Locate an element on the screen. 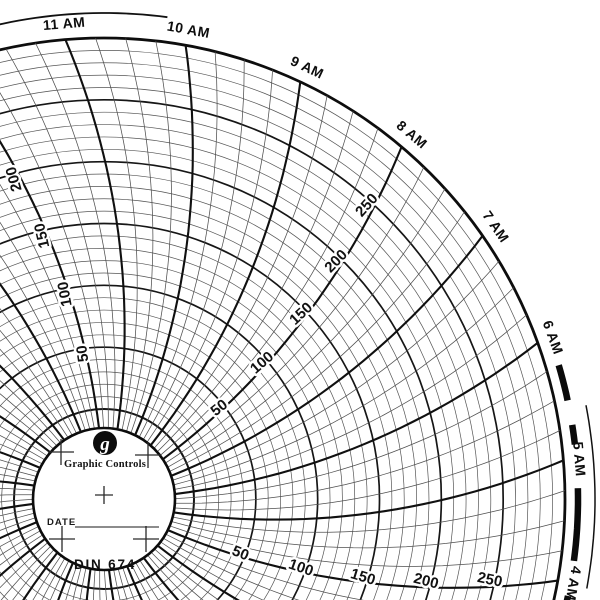 The width and height of the screenshot is (600, 600). hour-label: 4 AM is located at coordinates (574, 582).